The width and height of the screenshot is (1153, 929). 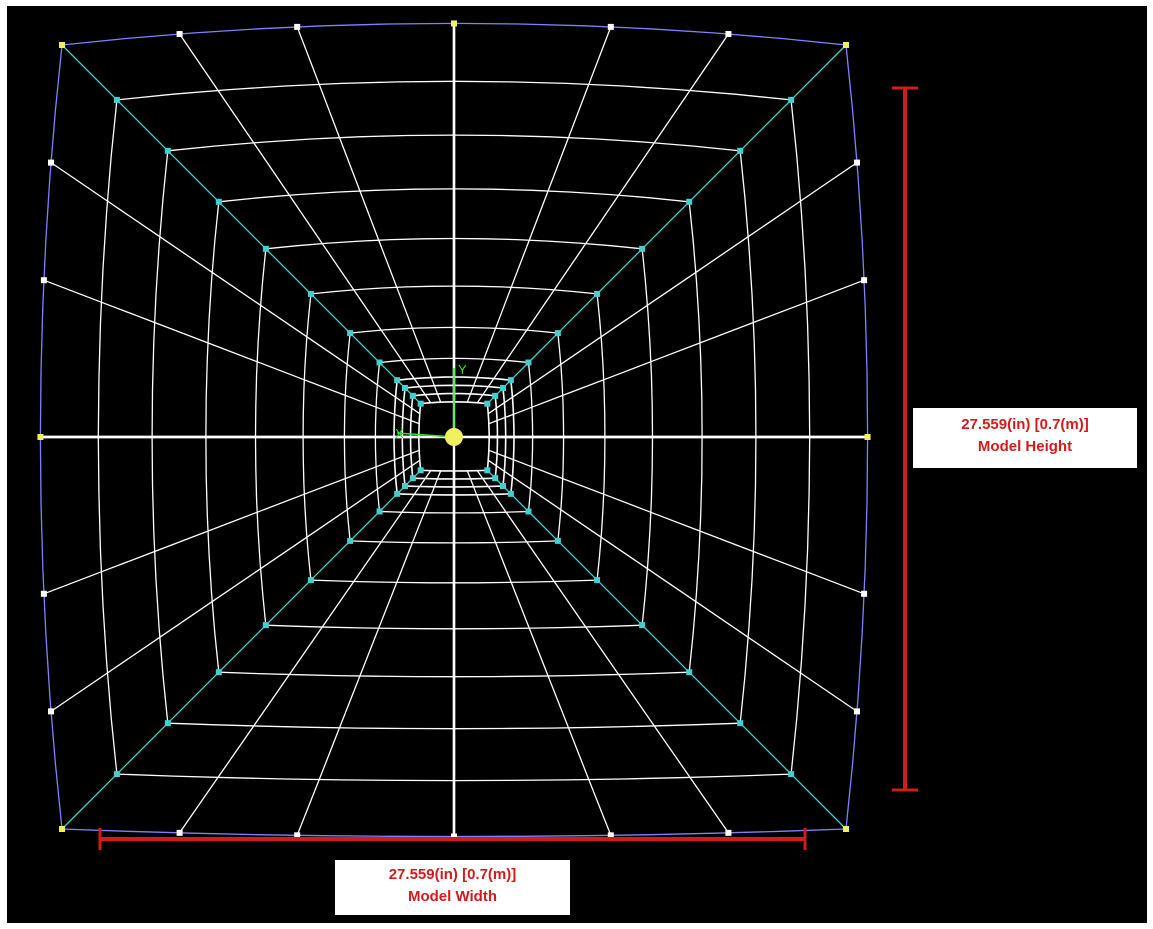 I want to click on model-width-label: 27.559(in) [0.7(m)] Model Width, so click(x=452, y=887).